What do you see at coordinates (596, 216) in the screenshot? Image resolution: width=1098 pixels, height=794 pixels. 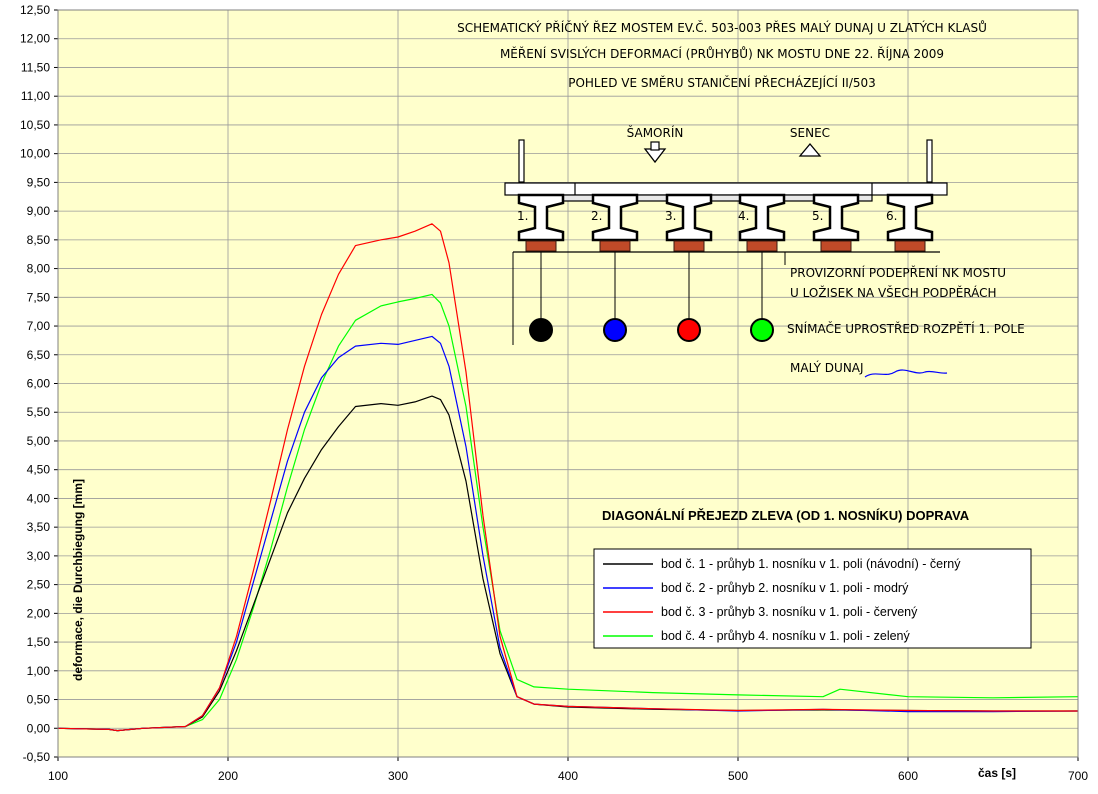 I see `girder-label: 2.` at bounding box center [596, 216].